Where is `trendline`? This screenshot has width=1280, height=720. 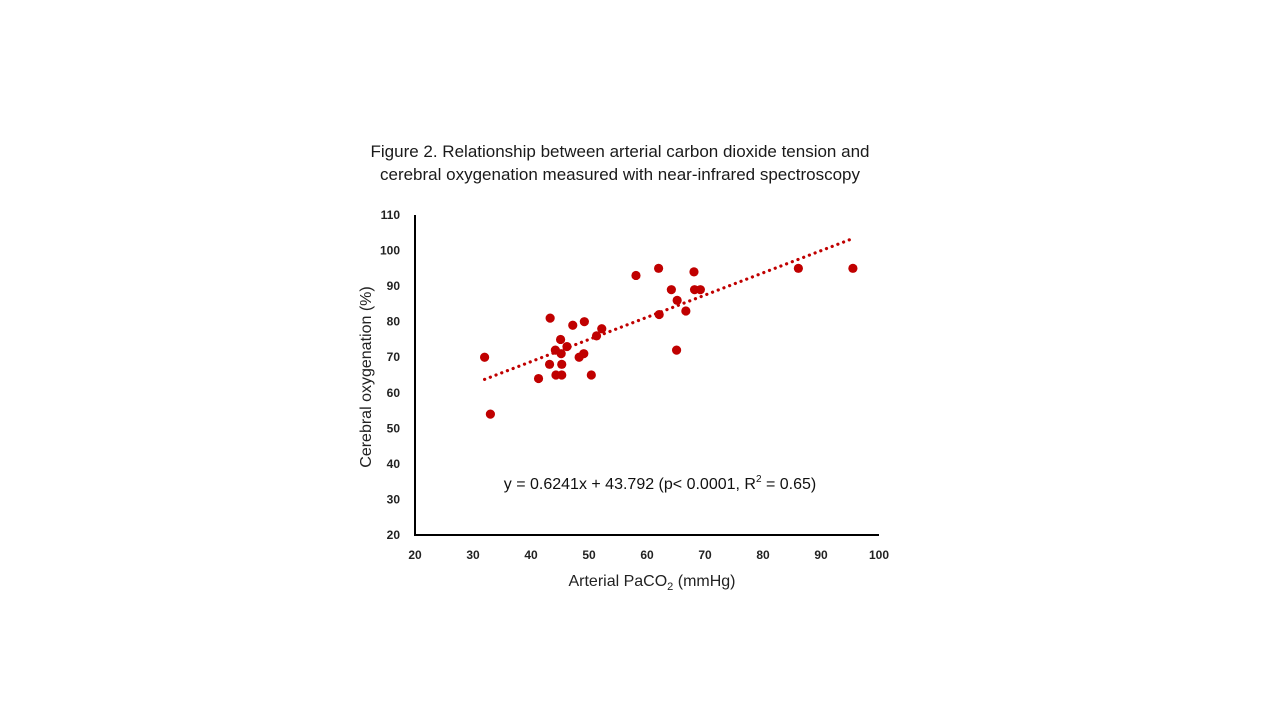 trendline is located at coordinates (669, 308).